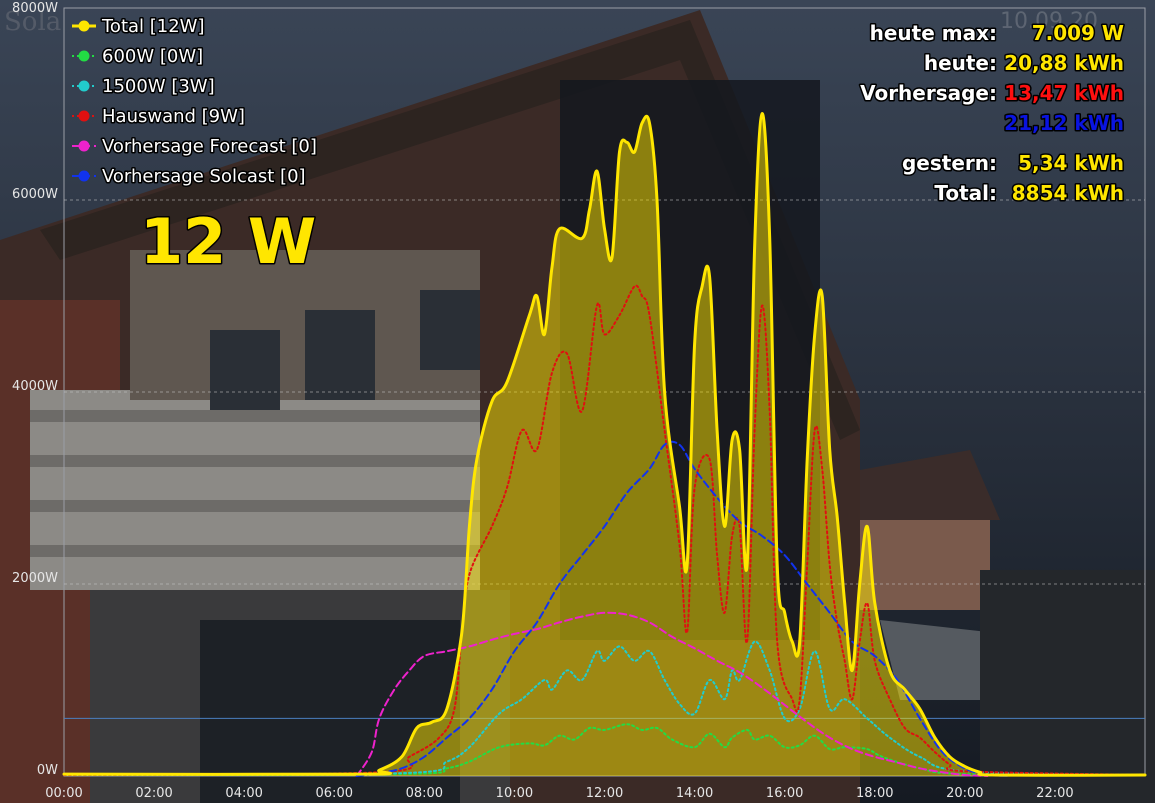 The width and height of the screenshot is (1155, 803). I want to click on stat-value: 8854 kWh, so click(1068, 193).